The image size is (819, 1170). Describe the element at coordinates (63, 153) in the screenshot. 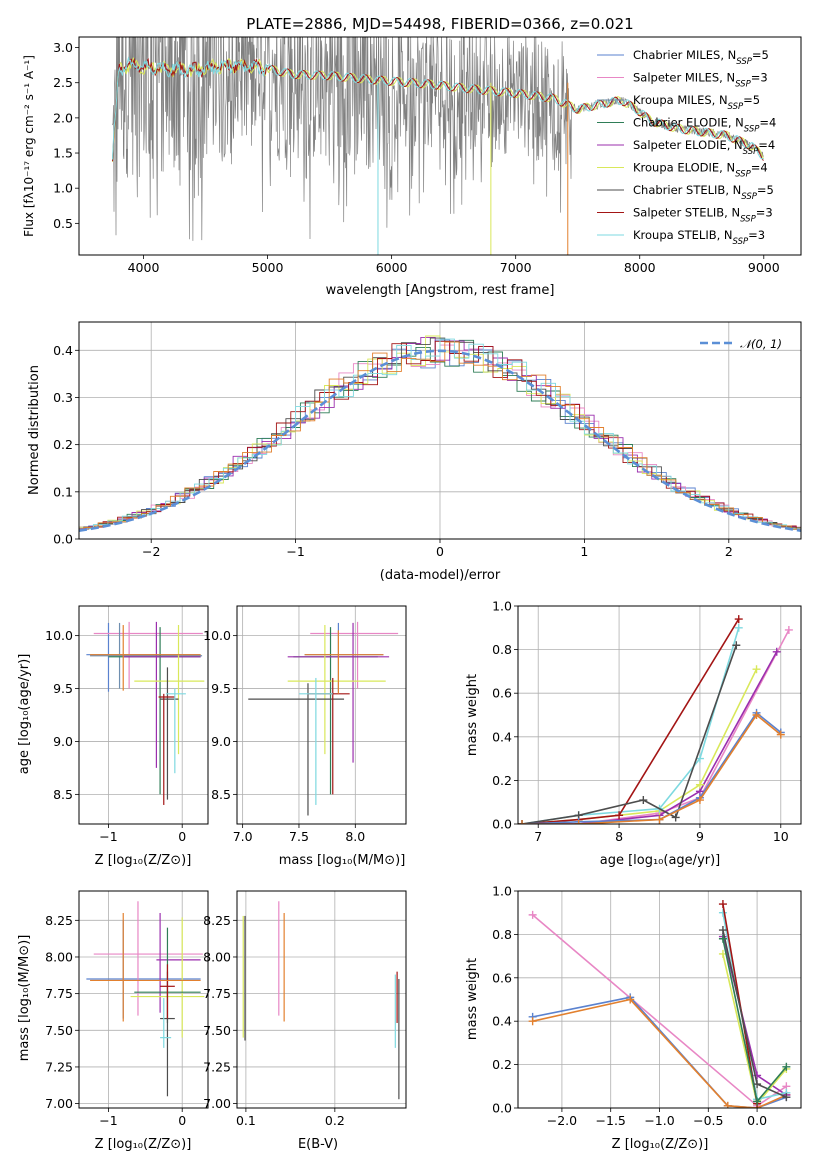

I see `y-tick-label: 1.5` at that location.